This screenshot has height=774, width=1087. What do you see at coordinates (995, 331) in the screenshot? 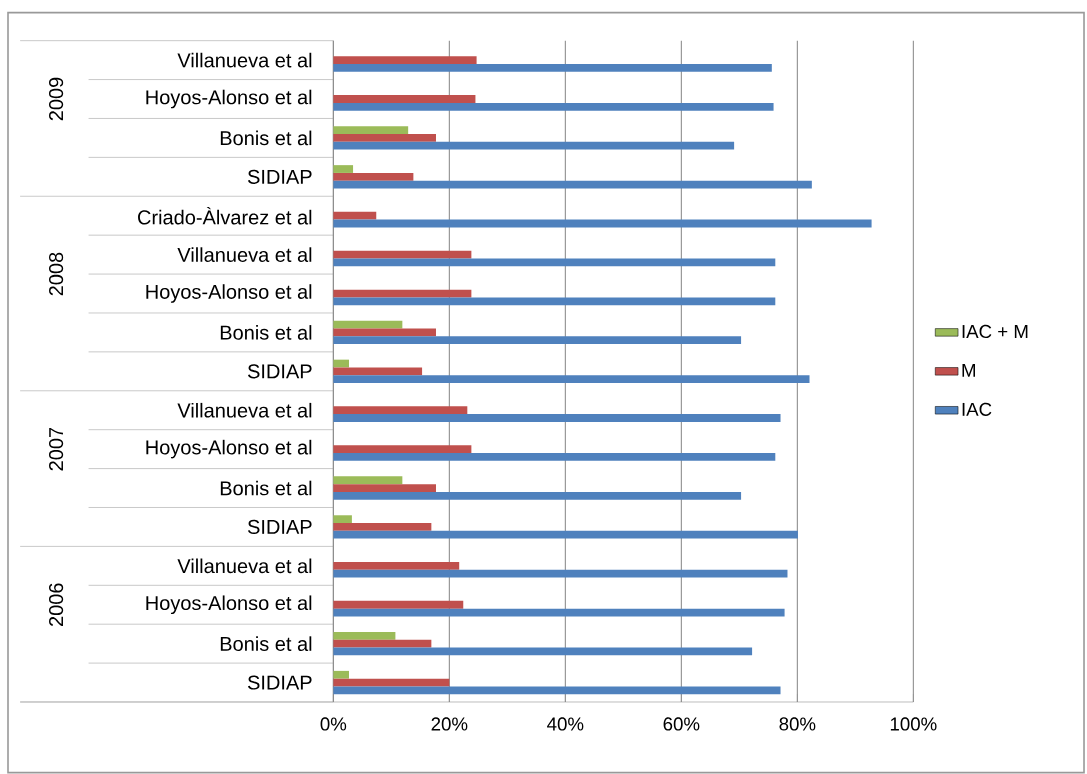
I see `legend-label: IAC + M` at bounding box center [995, 331].